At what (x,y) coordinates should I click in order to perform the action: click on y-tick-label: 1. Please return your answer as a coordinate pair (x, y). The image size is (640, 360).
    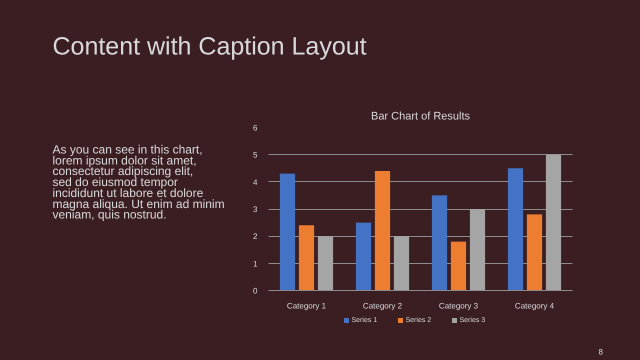
    Looking at the image, I should click on (255, 263).